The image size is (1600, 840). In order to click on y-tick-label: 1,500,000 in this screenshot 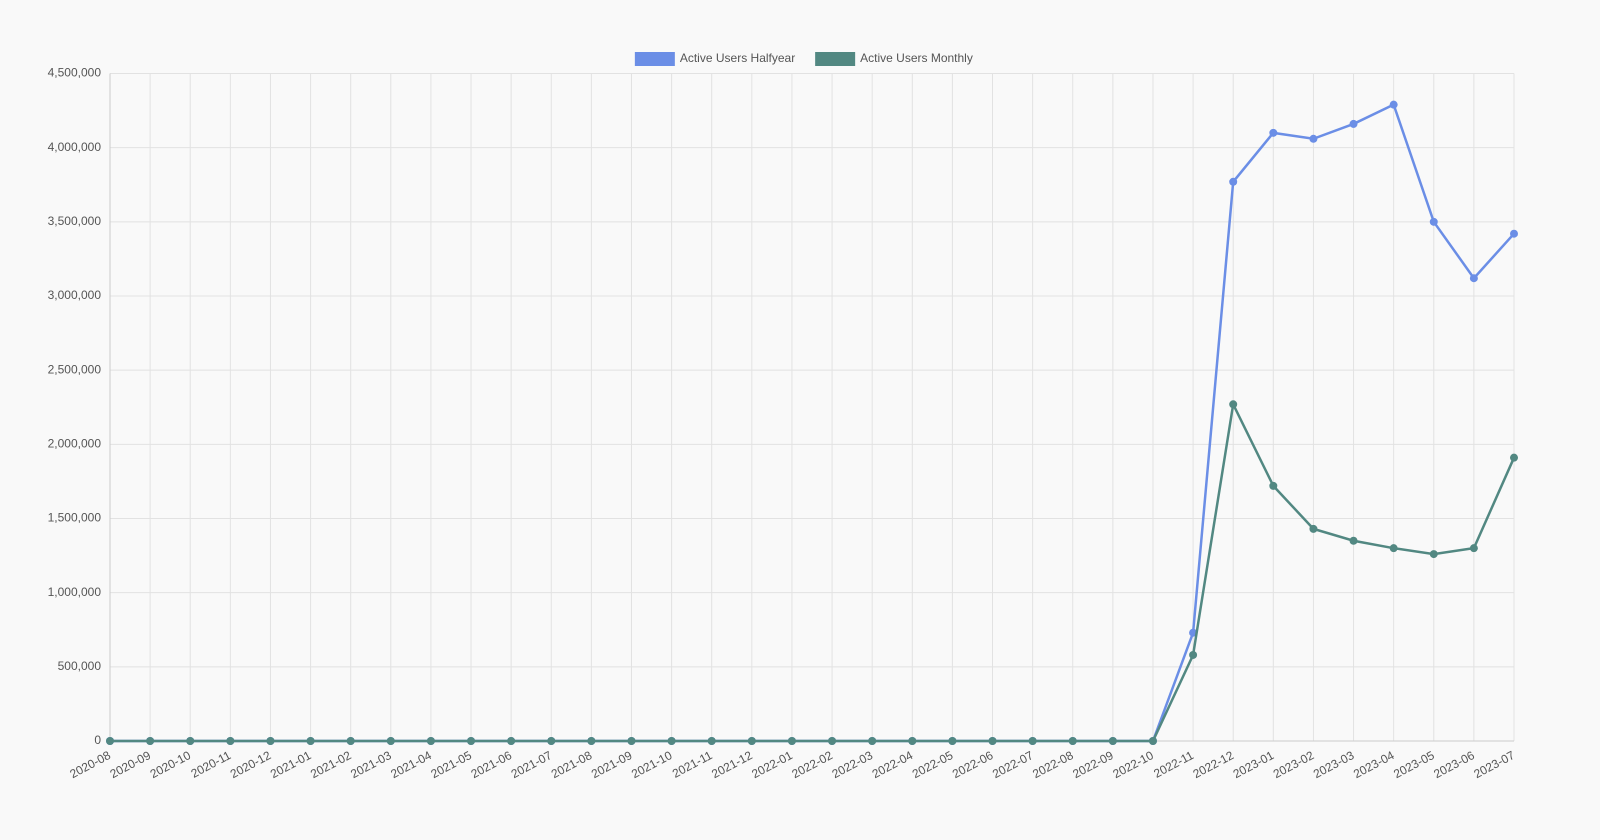, I will do `click(75, 518)`.